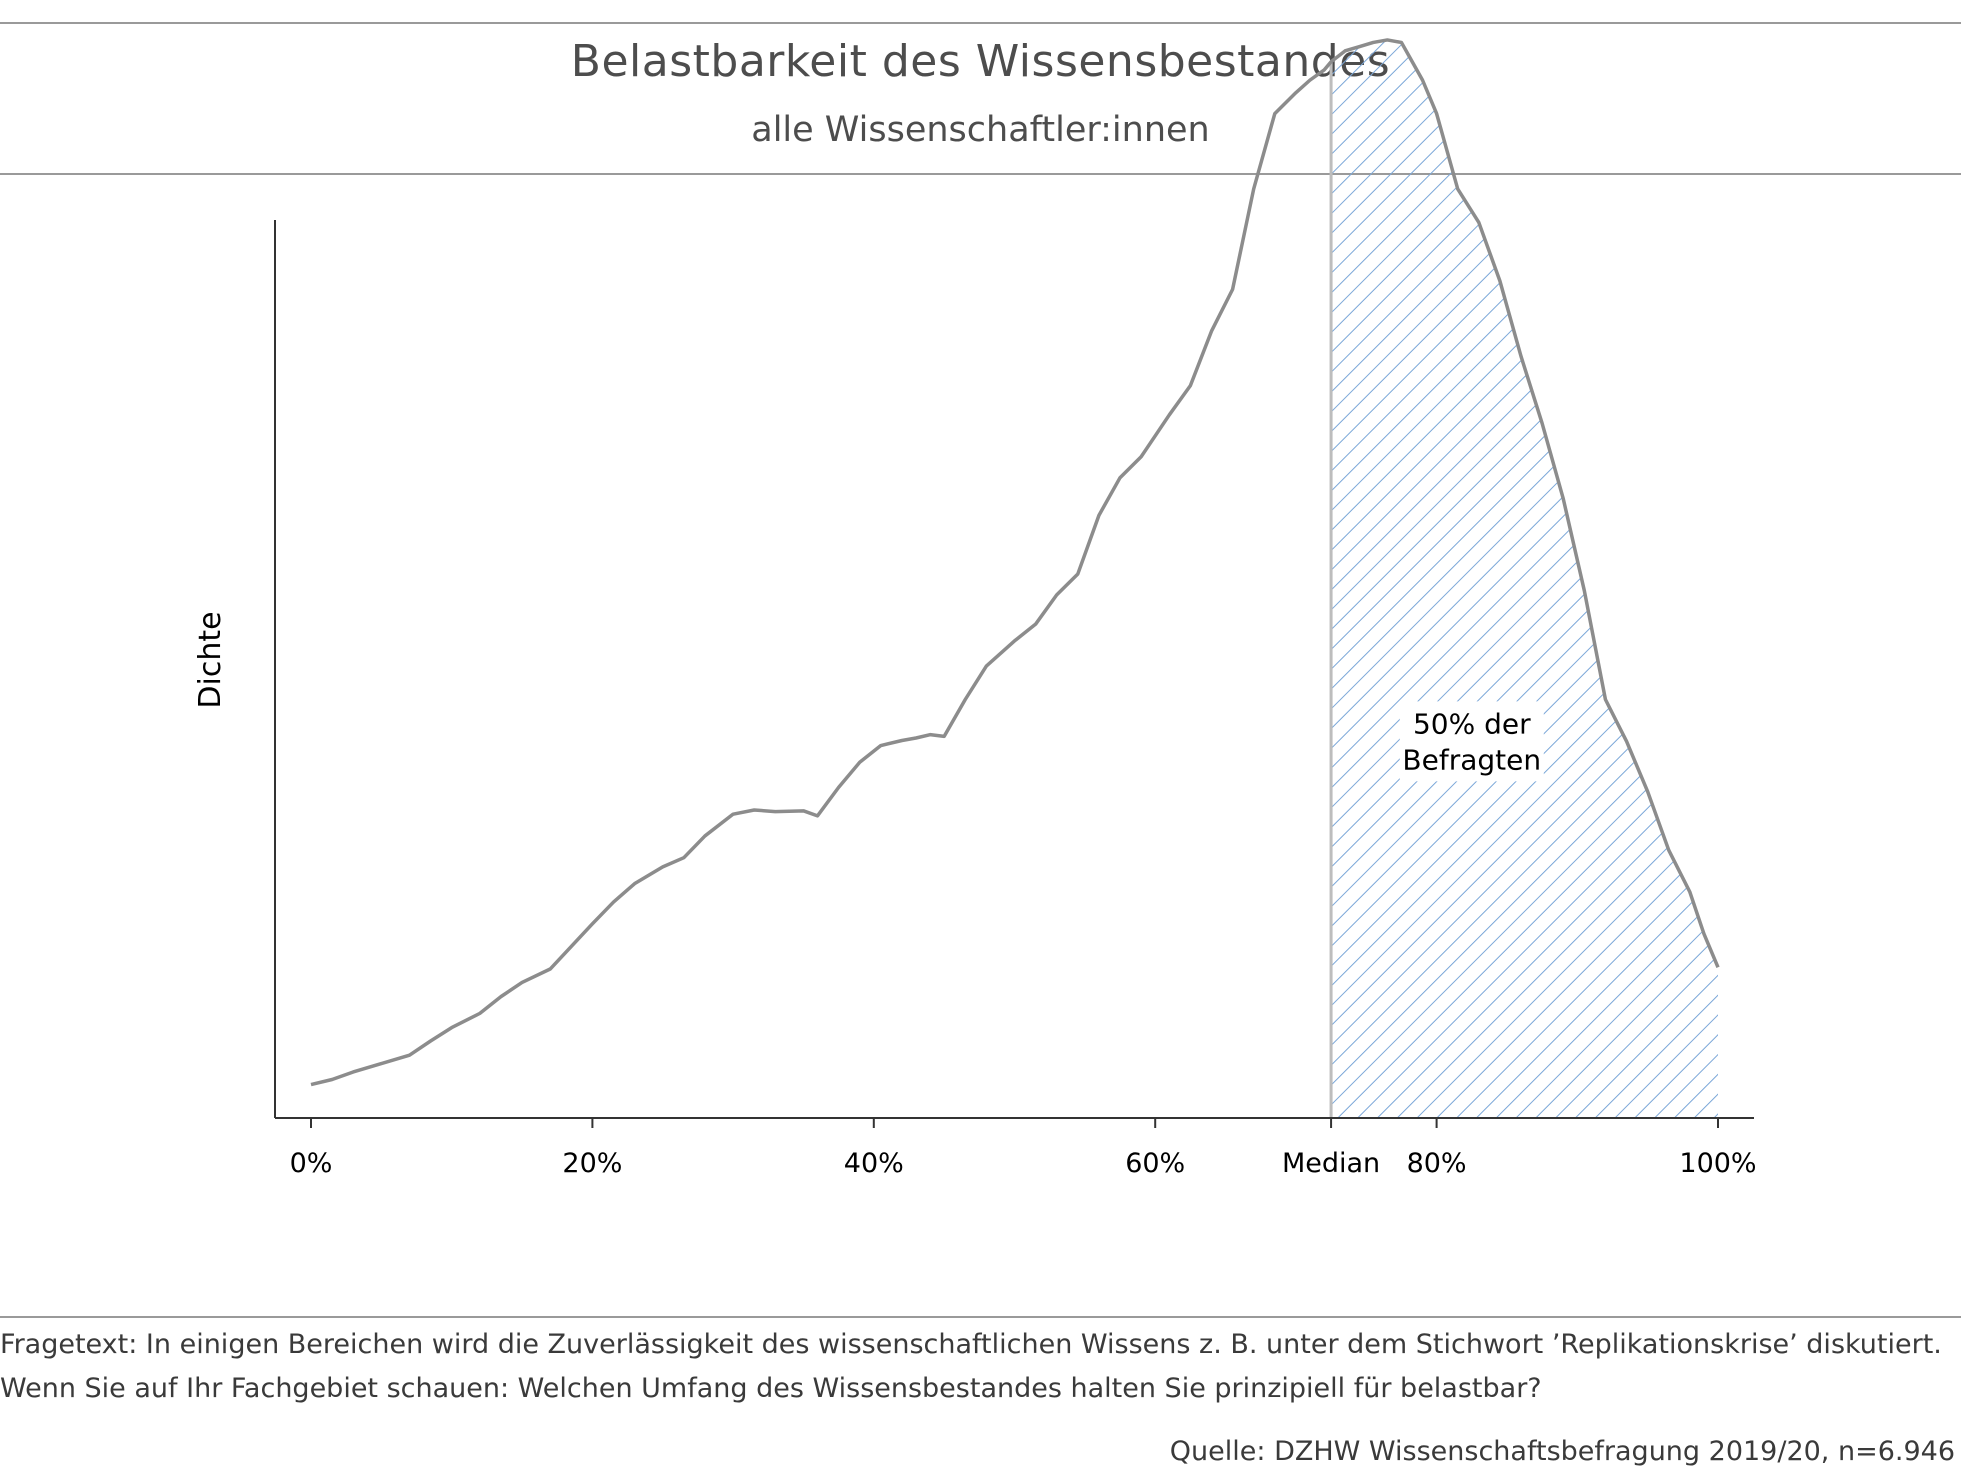  I want to click on annotation-background, so click(1471, 741).